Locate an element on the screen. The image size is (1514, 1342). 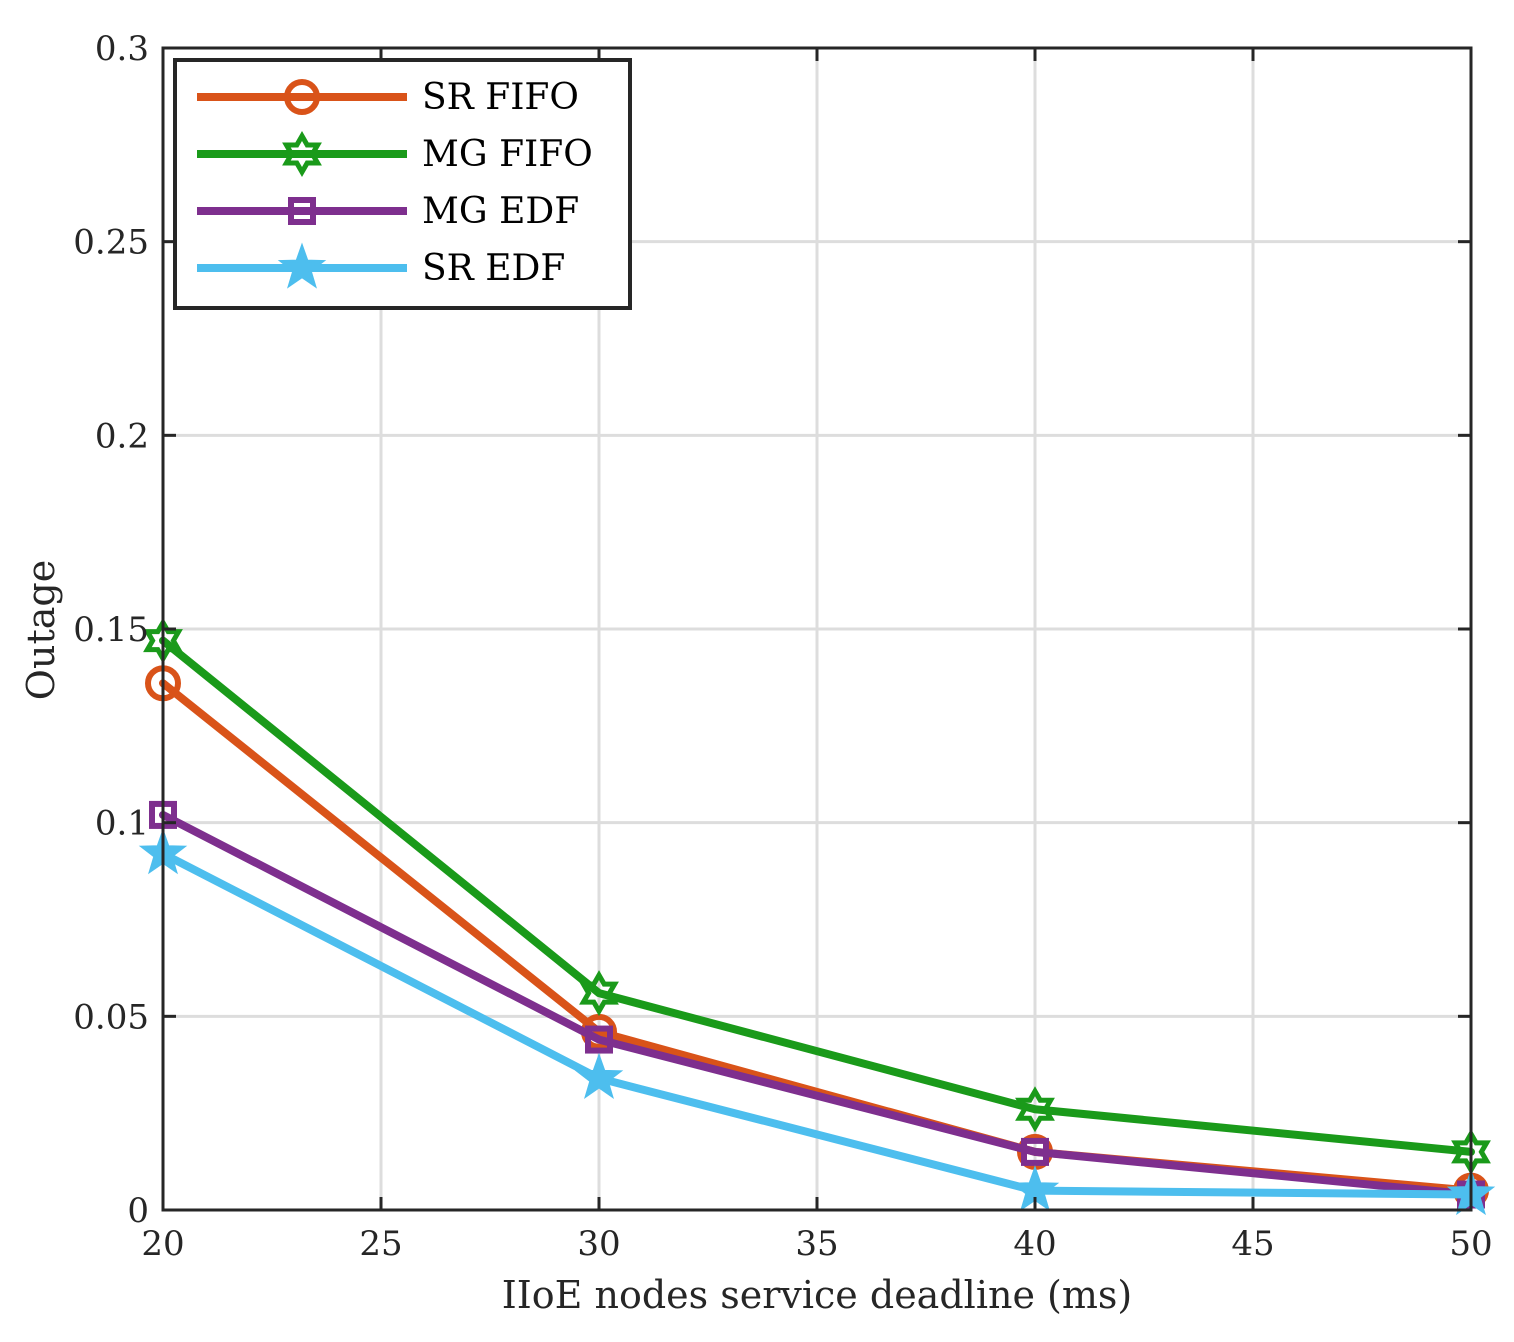
x-tick-label: 50 is located at coordinates (1470, 1244).